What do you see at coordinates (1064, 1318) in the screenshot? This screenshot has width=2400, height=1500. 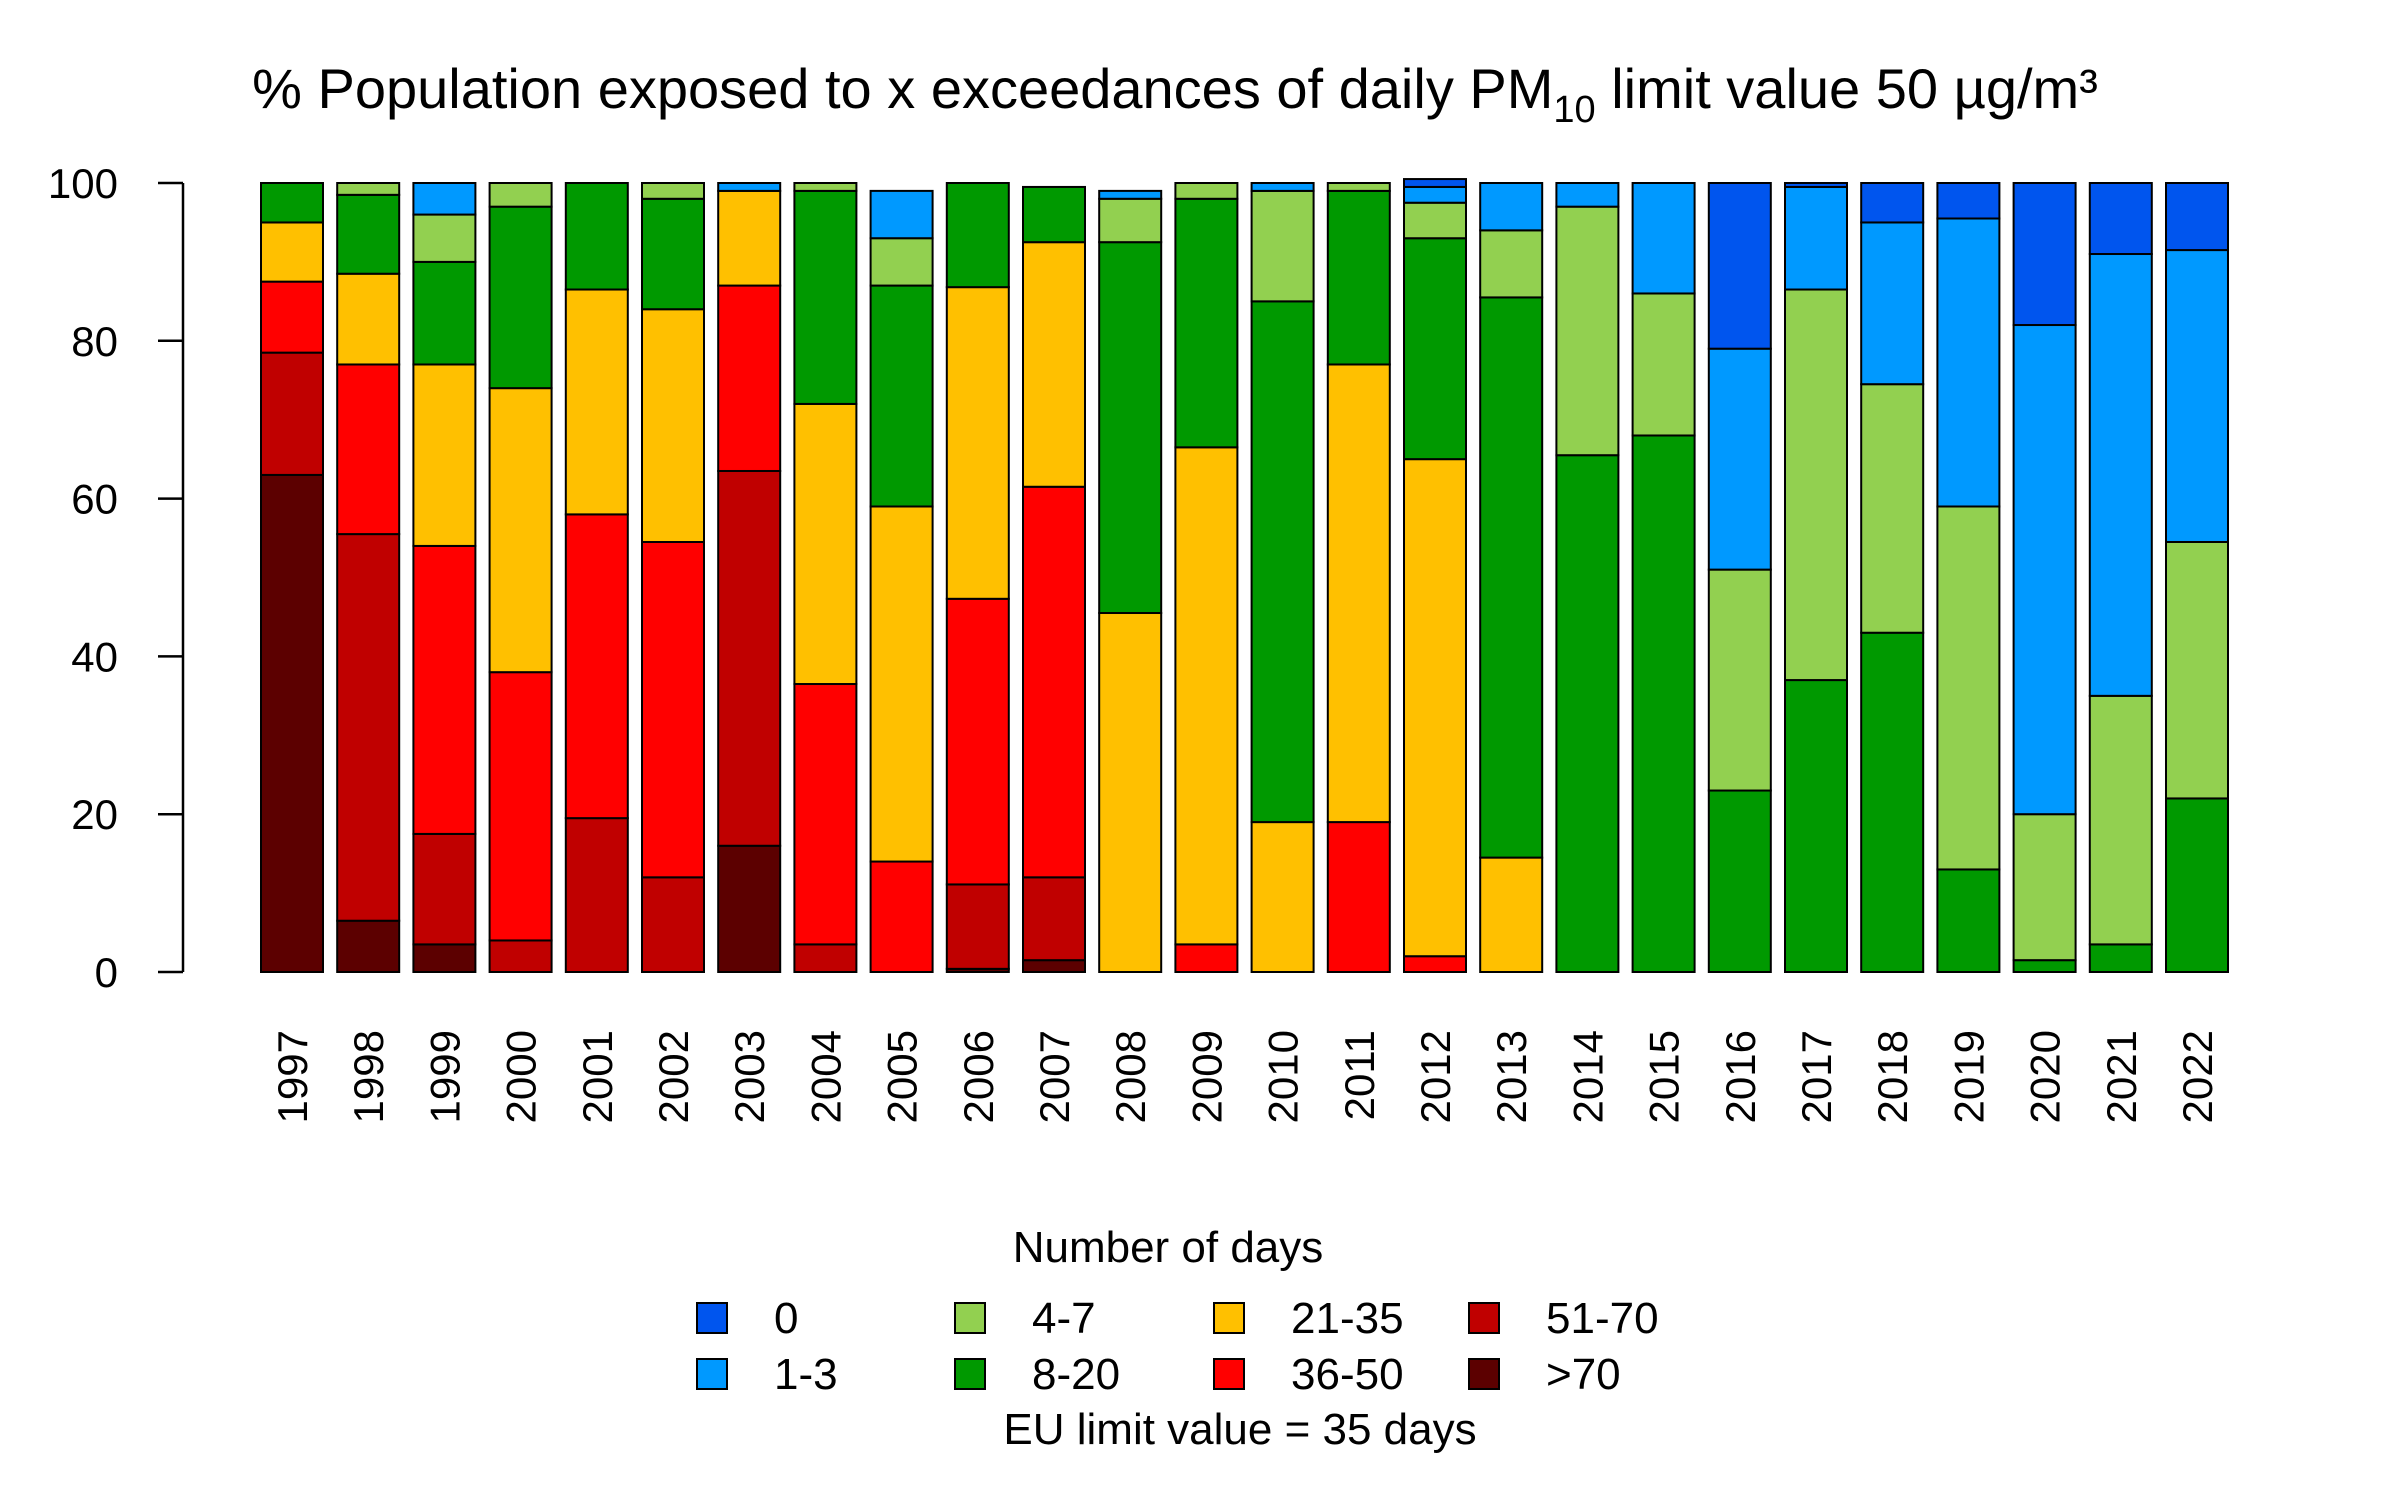 I see `legend-label: 4-7` at bounding box center [1064, 1318].